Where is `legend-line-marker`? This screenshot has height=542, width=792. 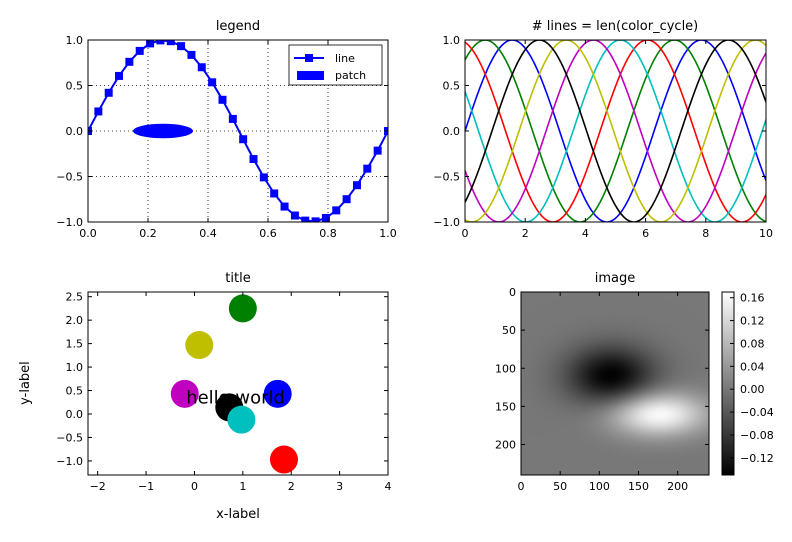
legend-line-marker is located at coordinates (309, 58).